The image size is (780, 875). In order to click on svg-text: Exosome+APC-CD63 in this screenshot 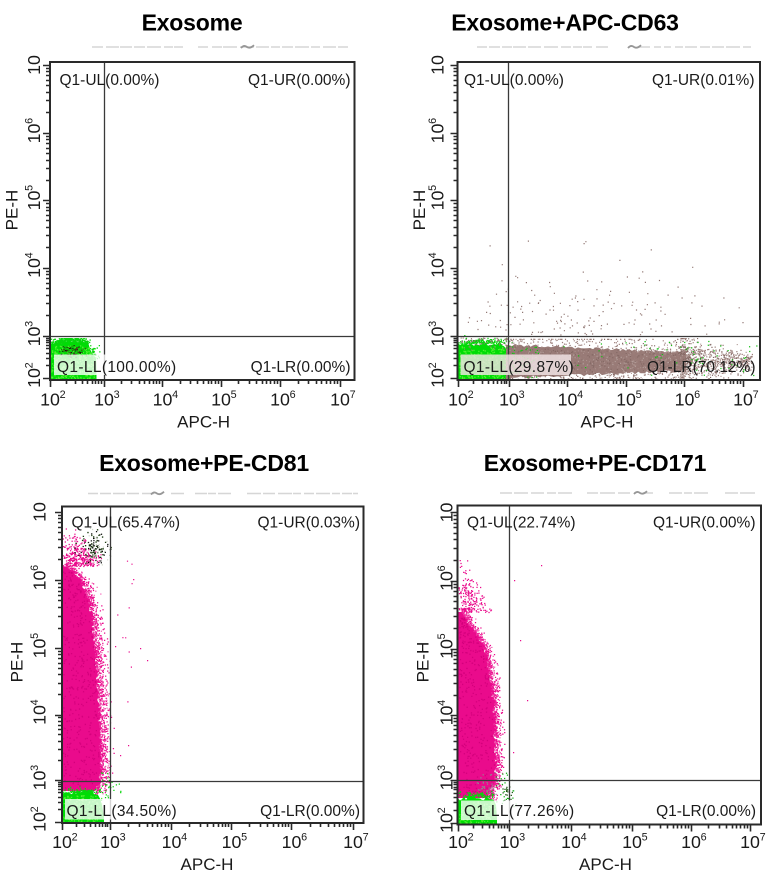, I will do `click(565, 23)`.